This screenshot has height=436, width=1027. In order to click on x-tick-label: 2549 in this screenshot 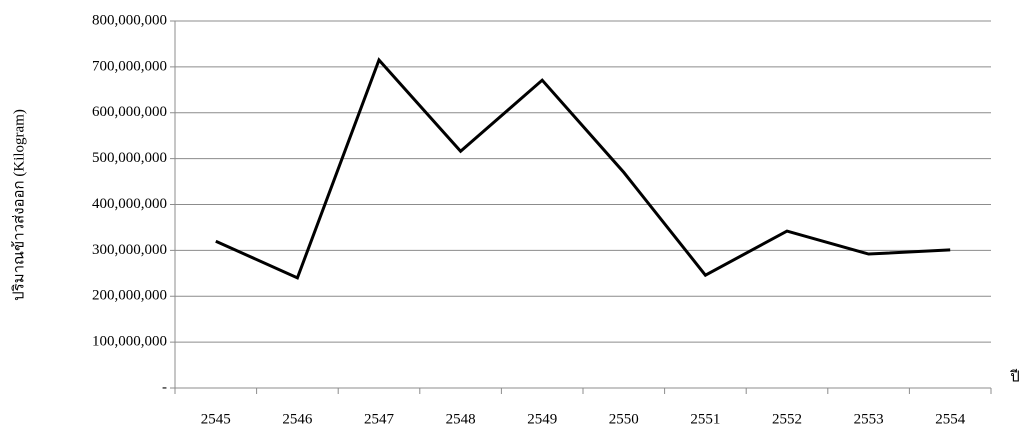, I will do `click(542, 419)`.